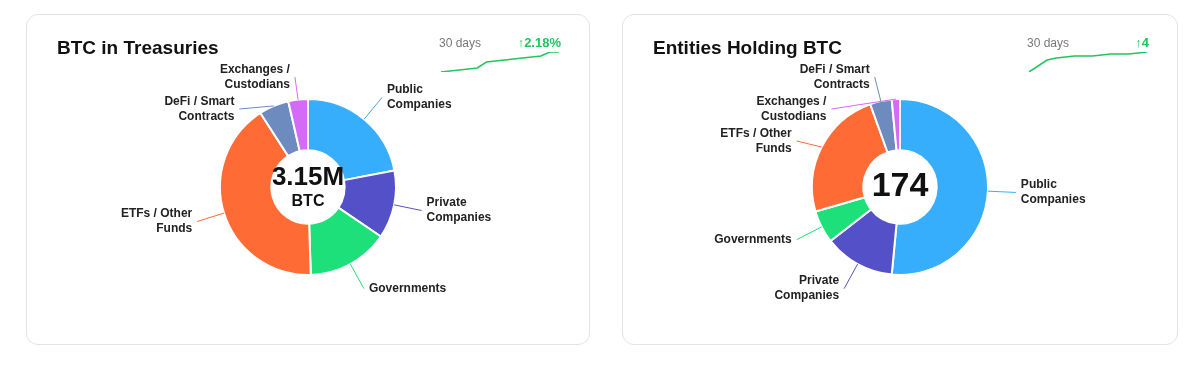 The width and height of the screenshot is (1204, 370). Describe the element at coordinates (747, 48) in the screenshot. I see `chart-title: Entities Holding BTC` at that location.